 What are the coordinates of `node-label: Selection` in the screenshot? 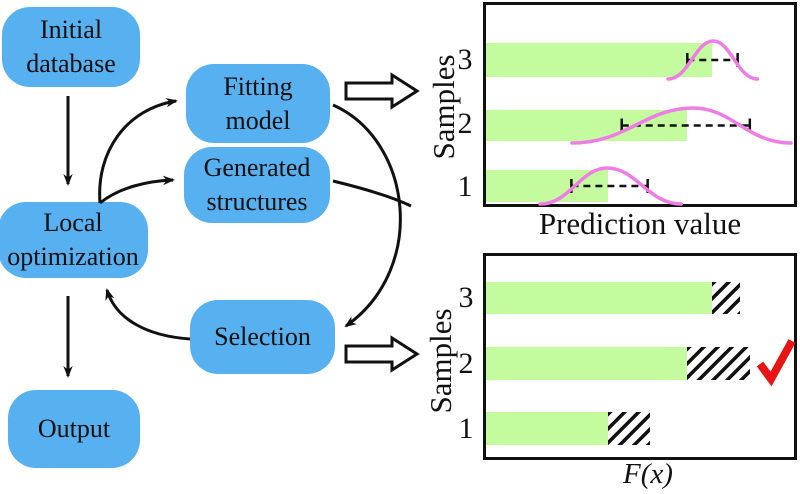 It's located at (262, 336).